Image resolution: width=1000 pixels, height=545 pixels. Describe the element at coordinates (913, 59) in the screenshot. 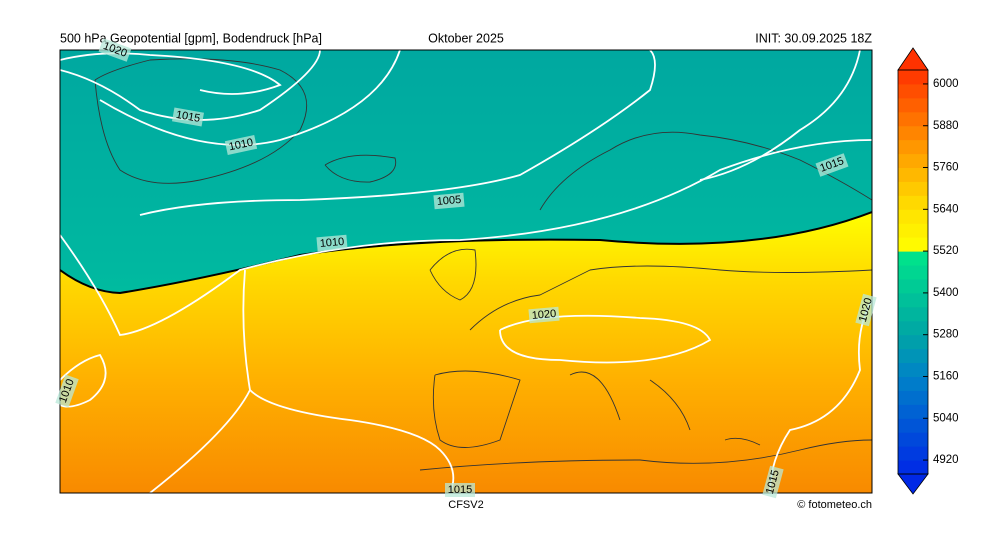

I see `colorbar-arrow-top` at that location.